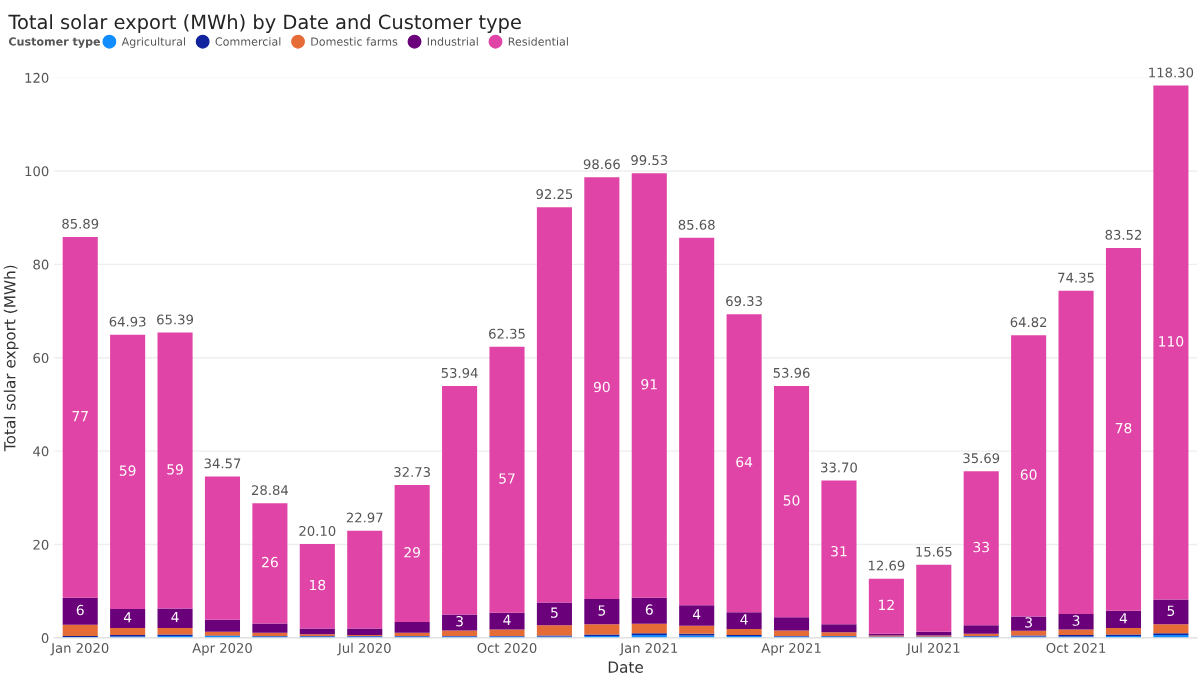 The height and width of the screenshot is (675, 1203). I want to click on y-tick-label: 120, so click(37, 77).